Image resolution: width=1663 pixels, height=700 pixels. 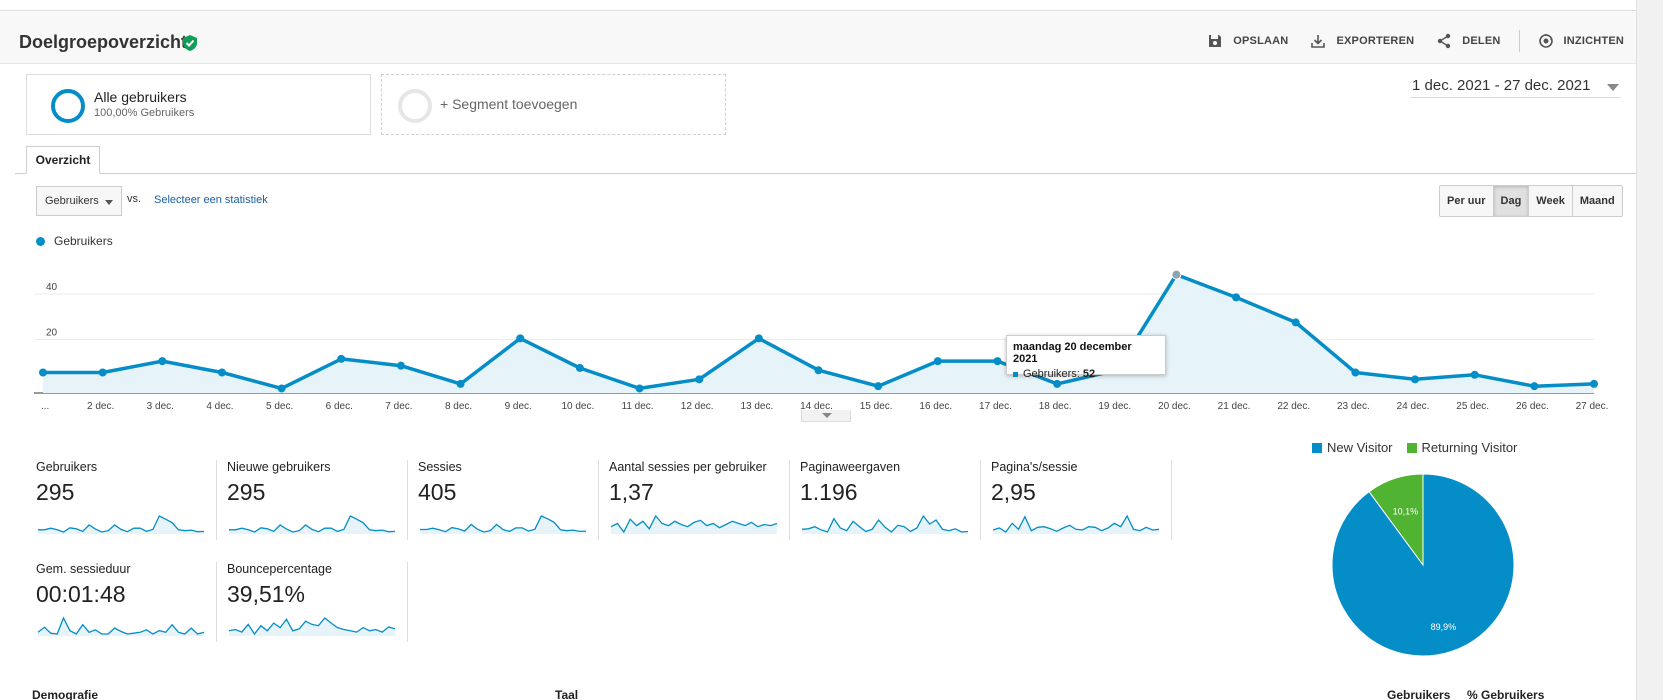 I want to click on header-actions: OPSLAAN EXPORTEREN DELEN INZICHTEN, so click(x=1404, y=41).